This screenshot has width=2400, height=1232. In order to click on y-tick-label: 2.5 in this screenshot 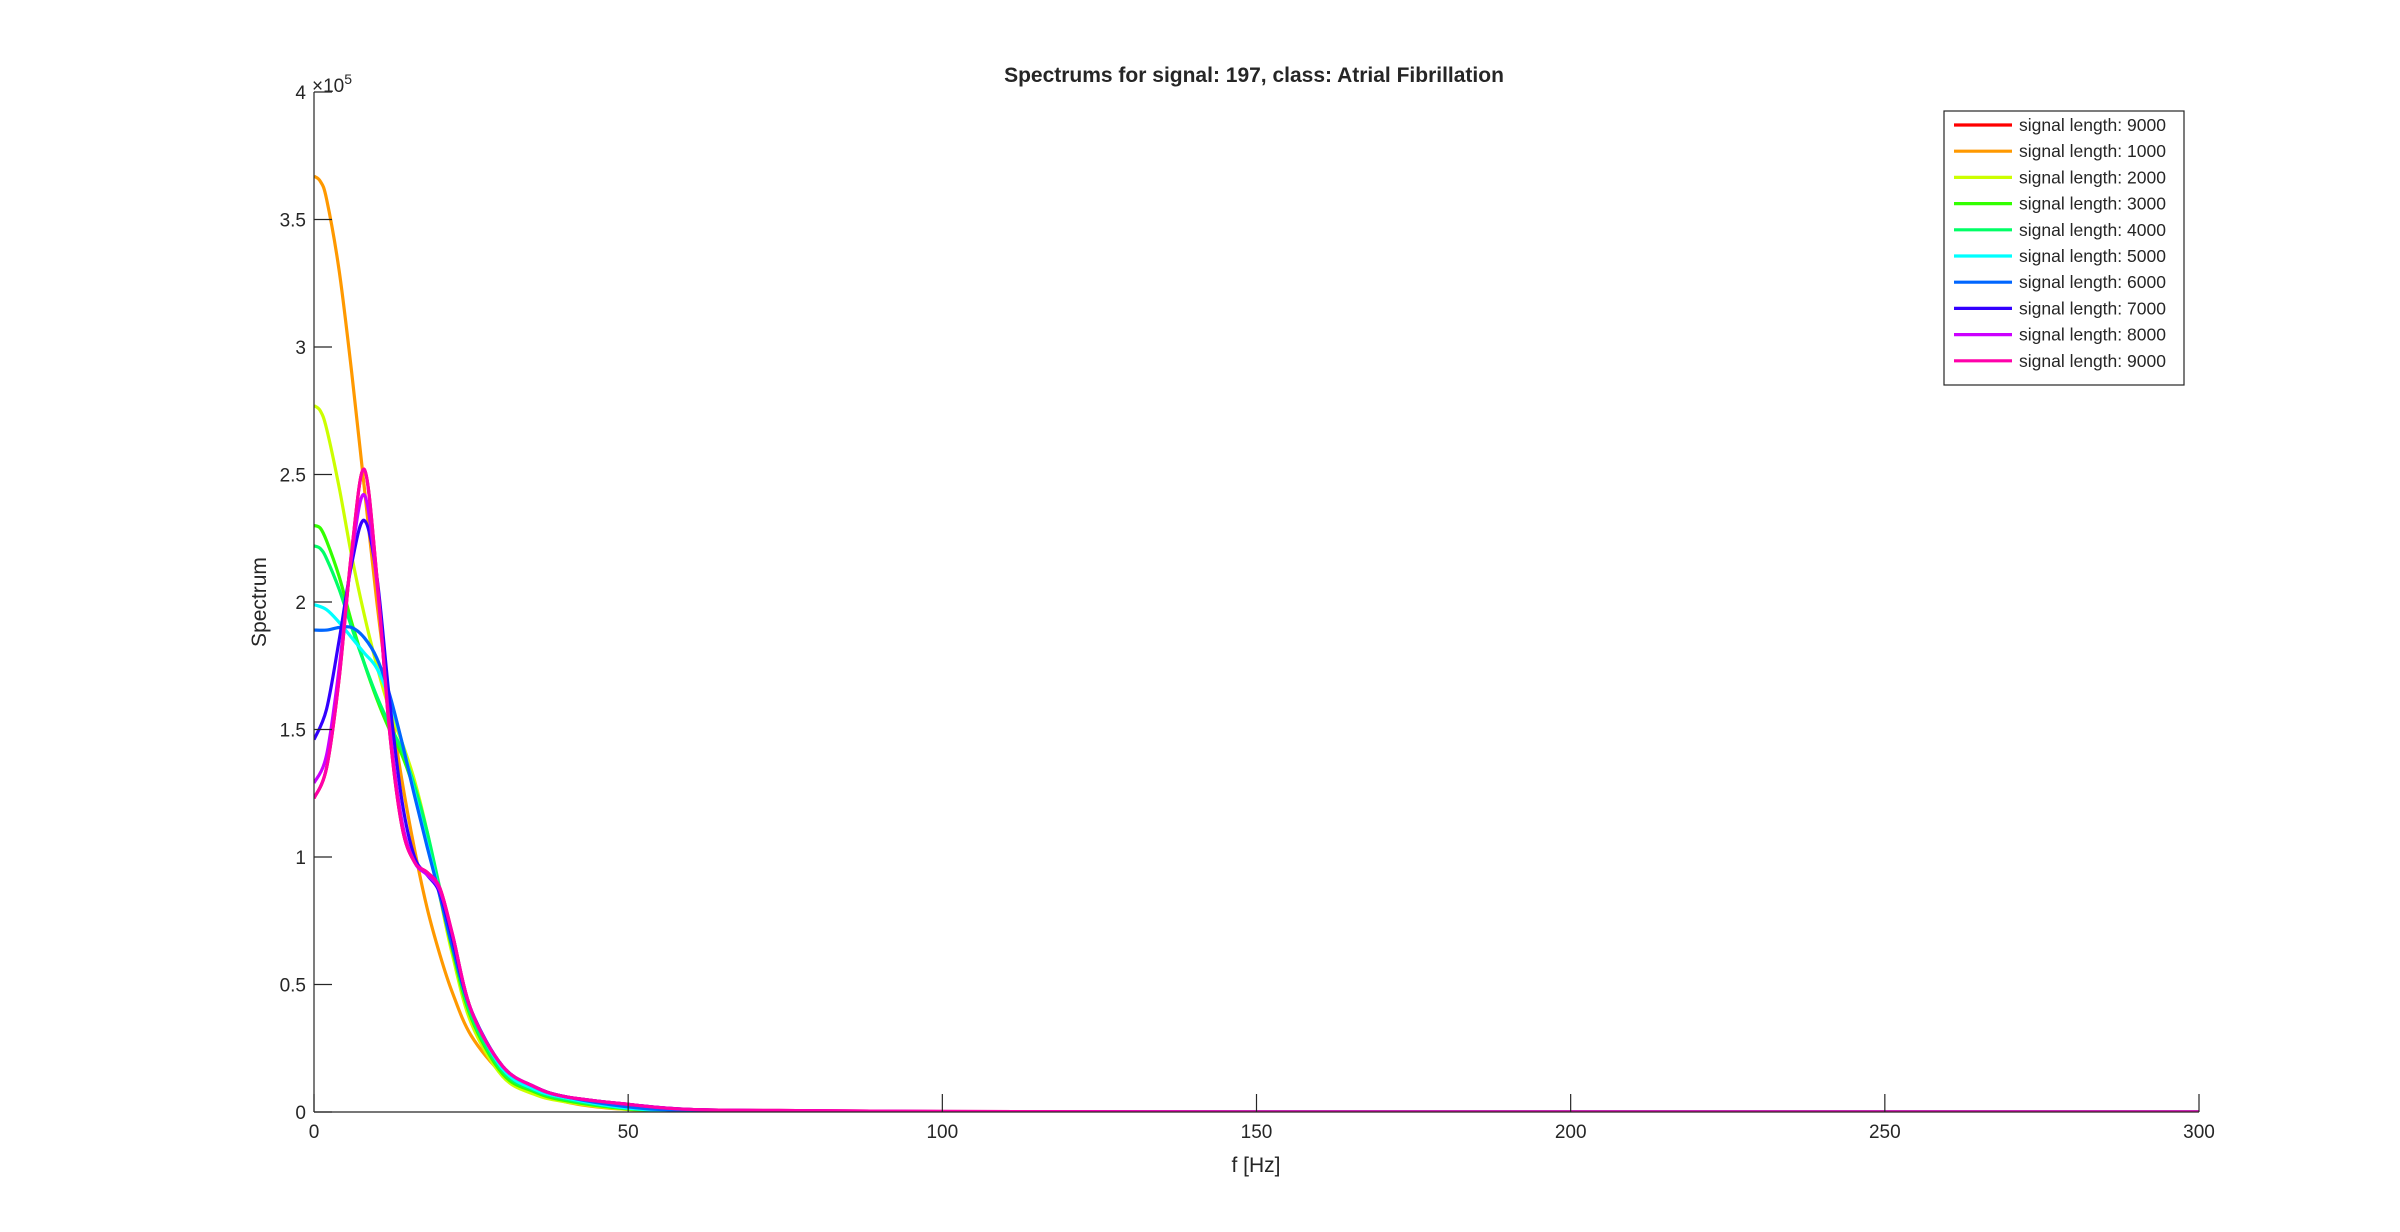, I will do `click(293, 476)`.